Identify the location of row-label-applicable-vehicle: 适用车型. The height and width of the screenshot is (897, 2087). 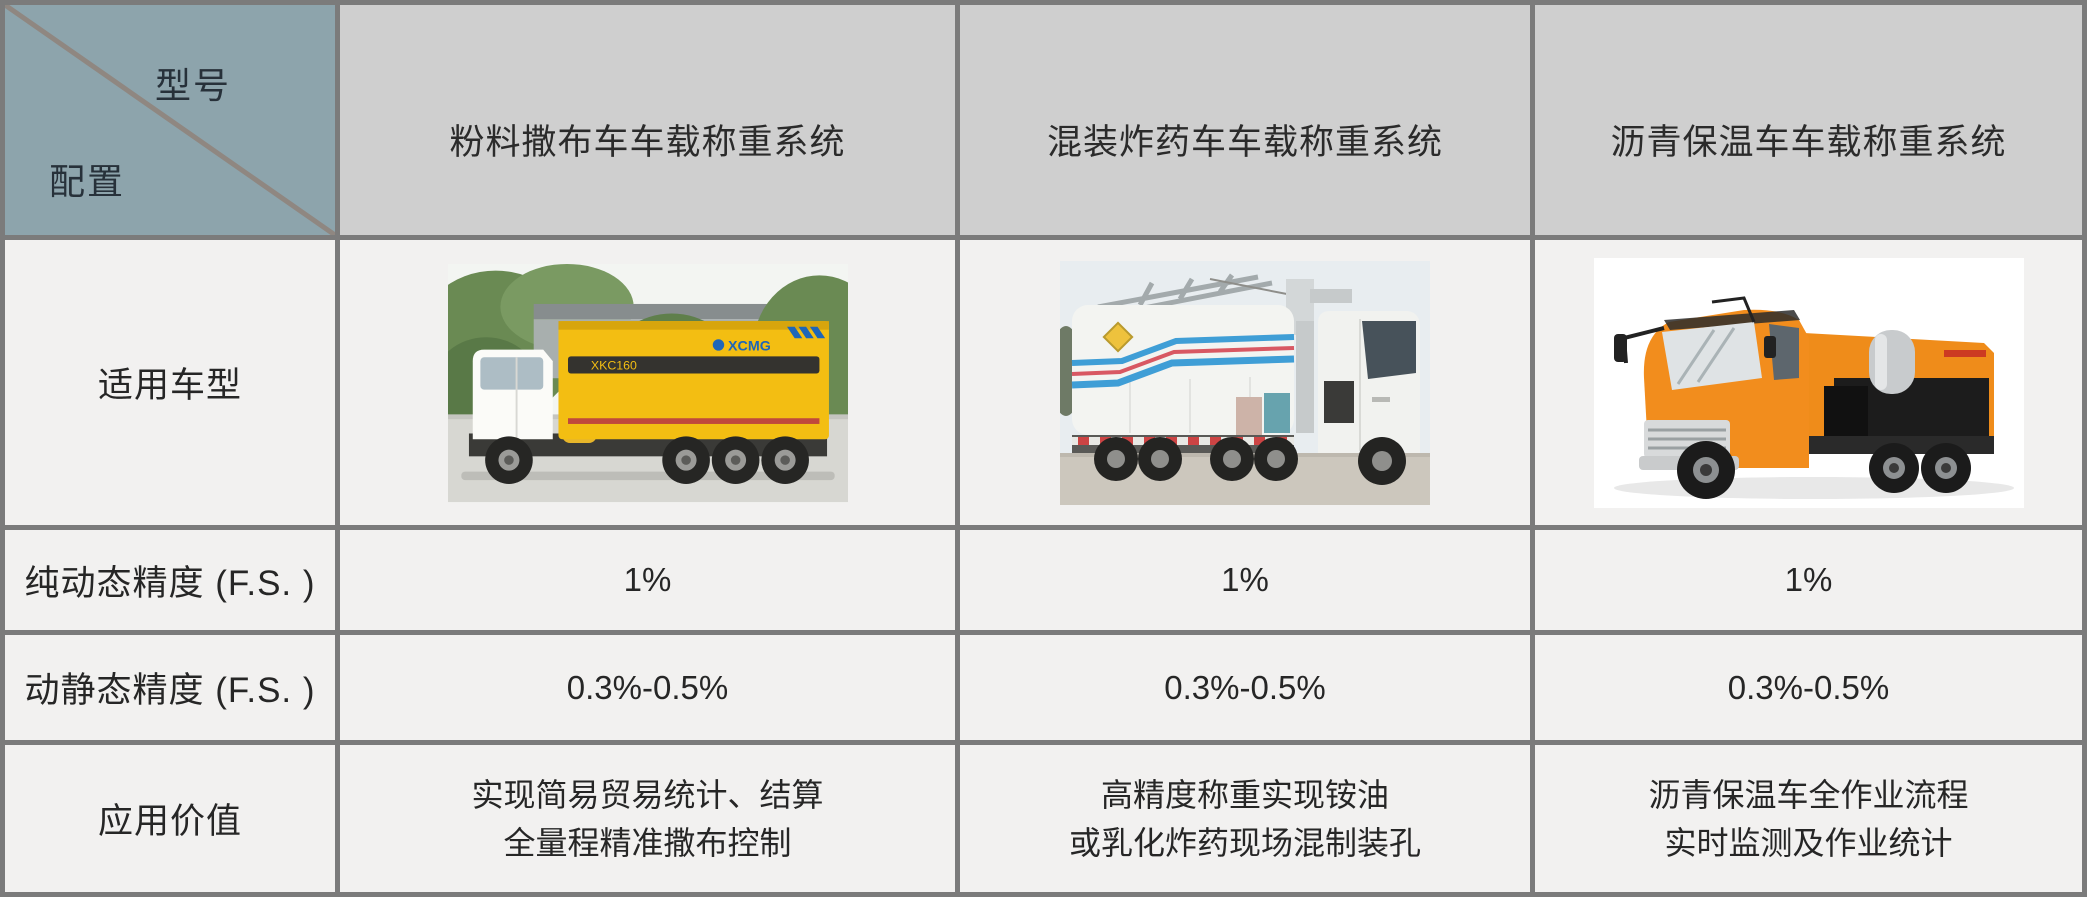
(170, 382).